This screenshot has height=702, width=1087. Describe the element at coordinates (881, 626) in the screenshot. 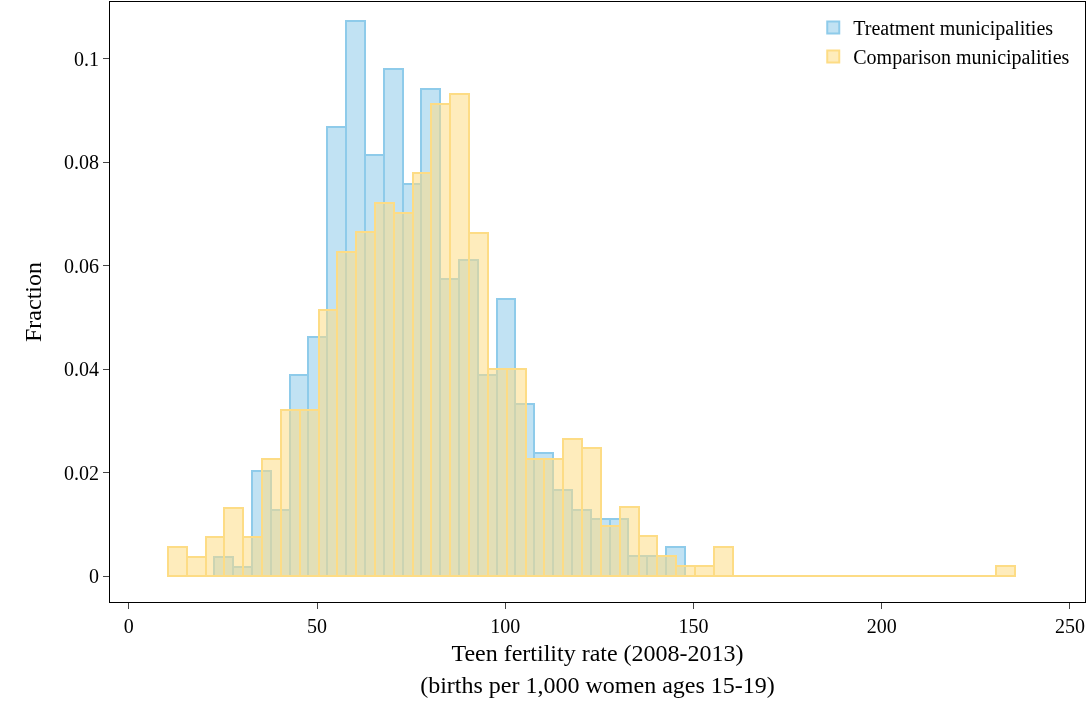

I see `x-tick-label: 200` at that location.